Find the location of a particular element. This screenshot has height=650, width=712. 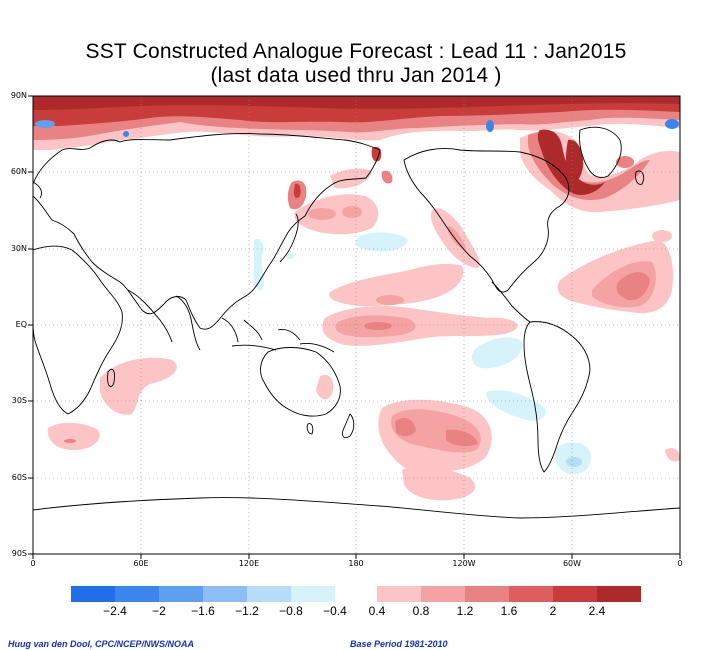

colorbar-label: −1.2 is located at coordinates (247, 611).